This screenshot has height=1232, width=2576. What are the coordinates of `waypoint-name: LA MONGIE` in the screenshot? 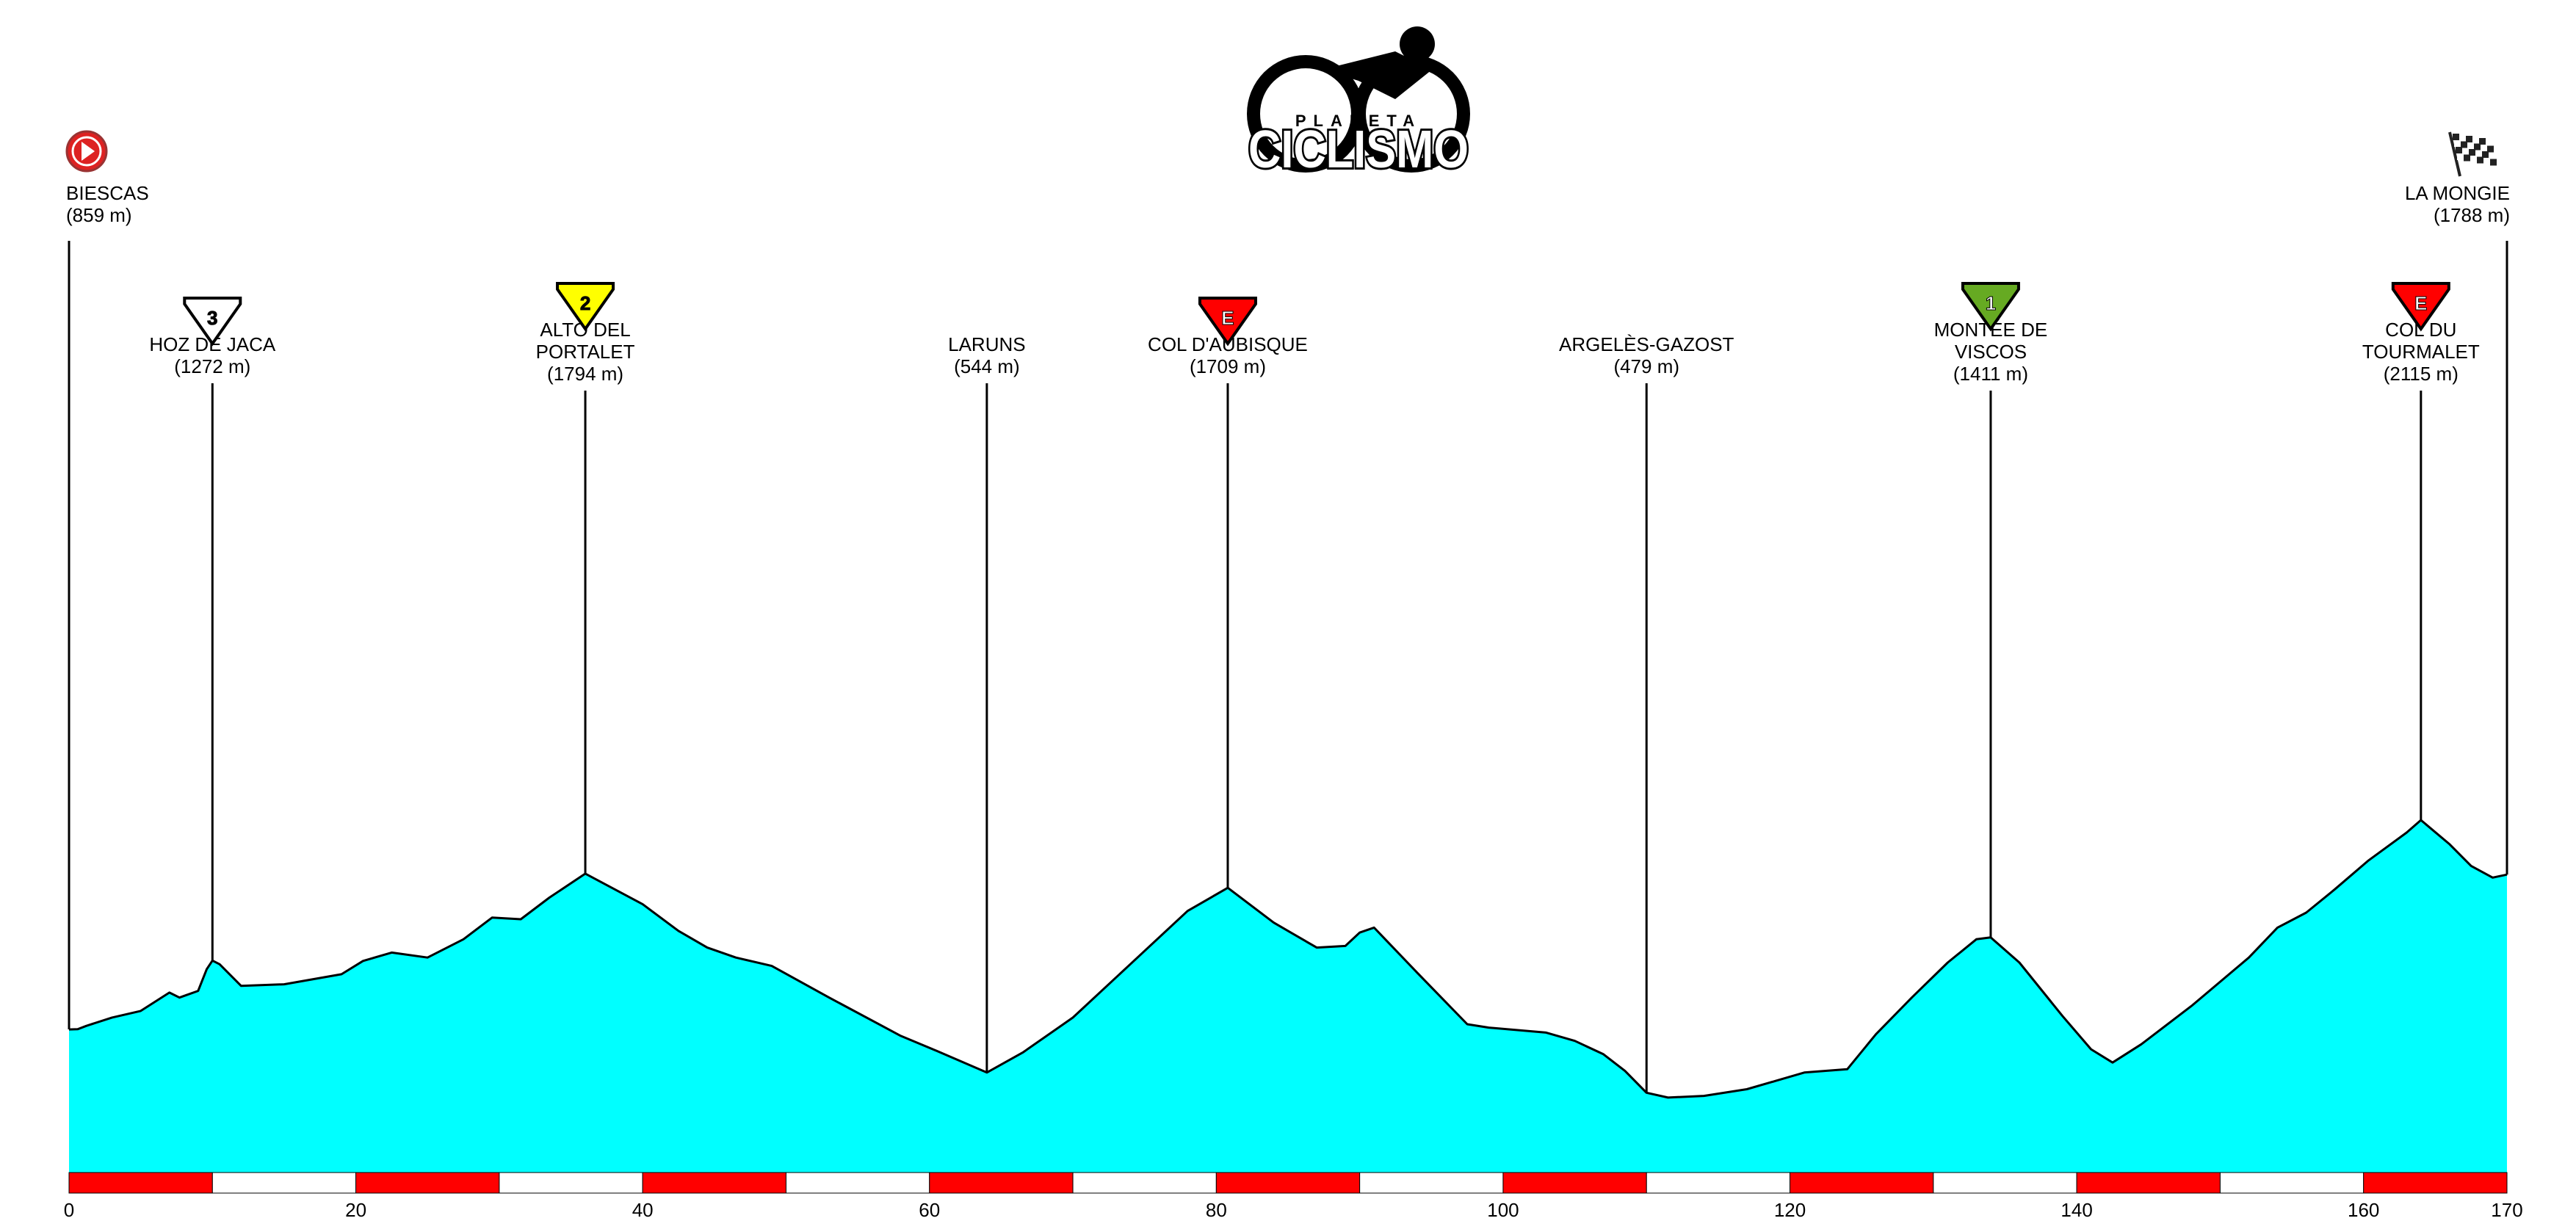 It's located at (2457, 193).